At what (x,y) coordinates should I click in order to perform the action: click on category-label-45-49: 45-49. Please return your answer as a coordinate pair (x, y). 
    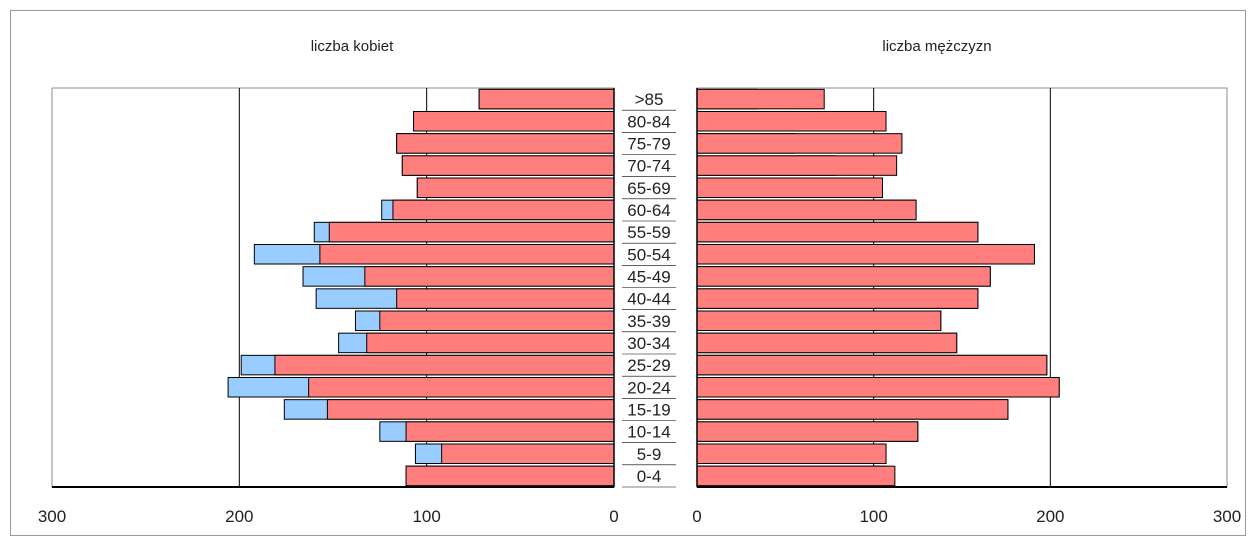
    Looking at the image, I should click on (648, 276).